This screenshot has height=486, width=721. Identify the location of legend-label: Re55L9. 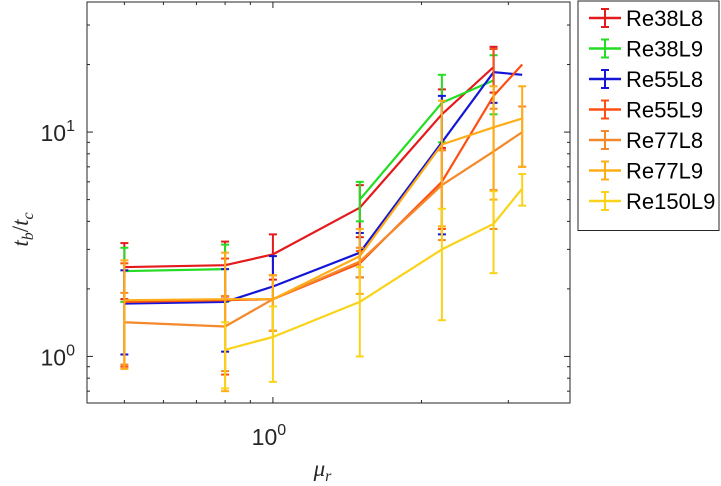
(664, 110).